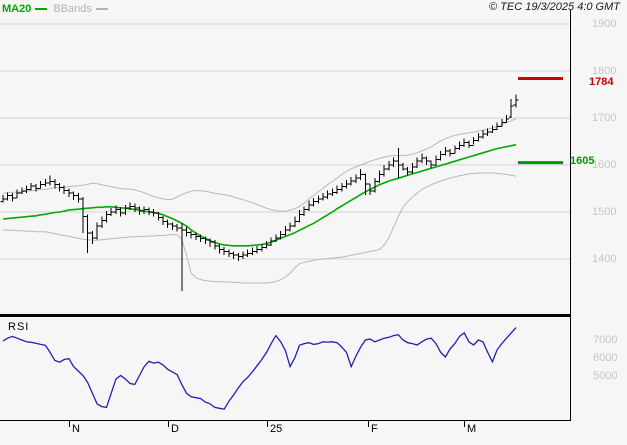 This screenshot has width=627, height=445. I want to click on rsi-panel-title: RSI, so click(19, 327).